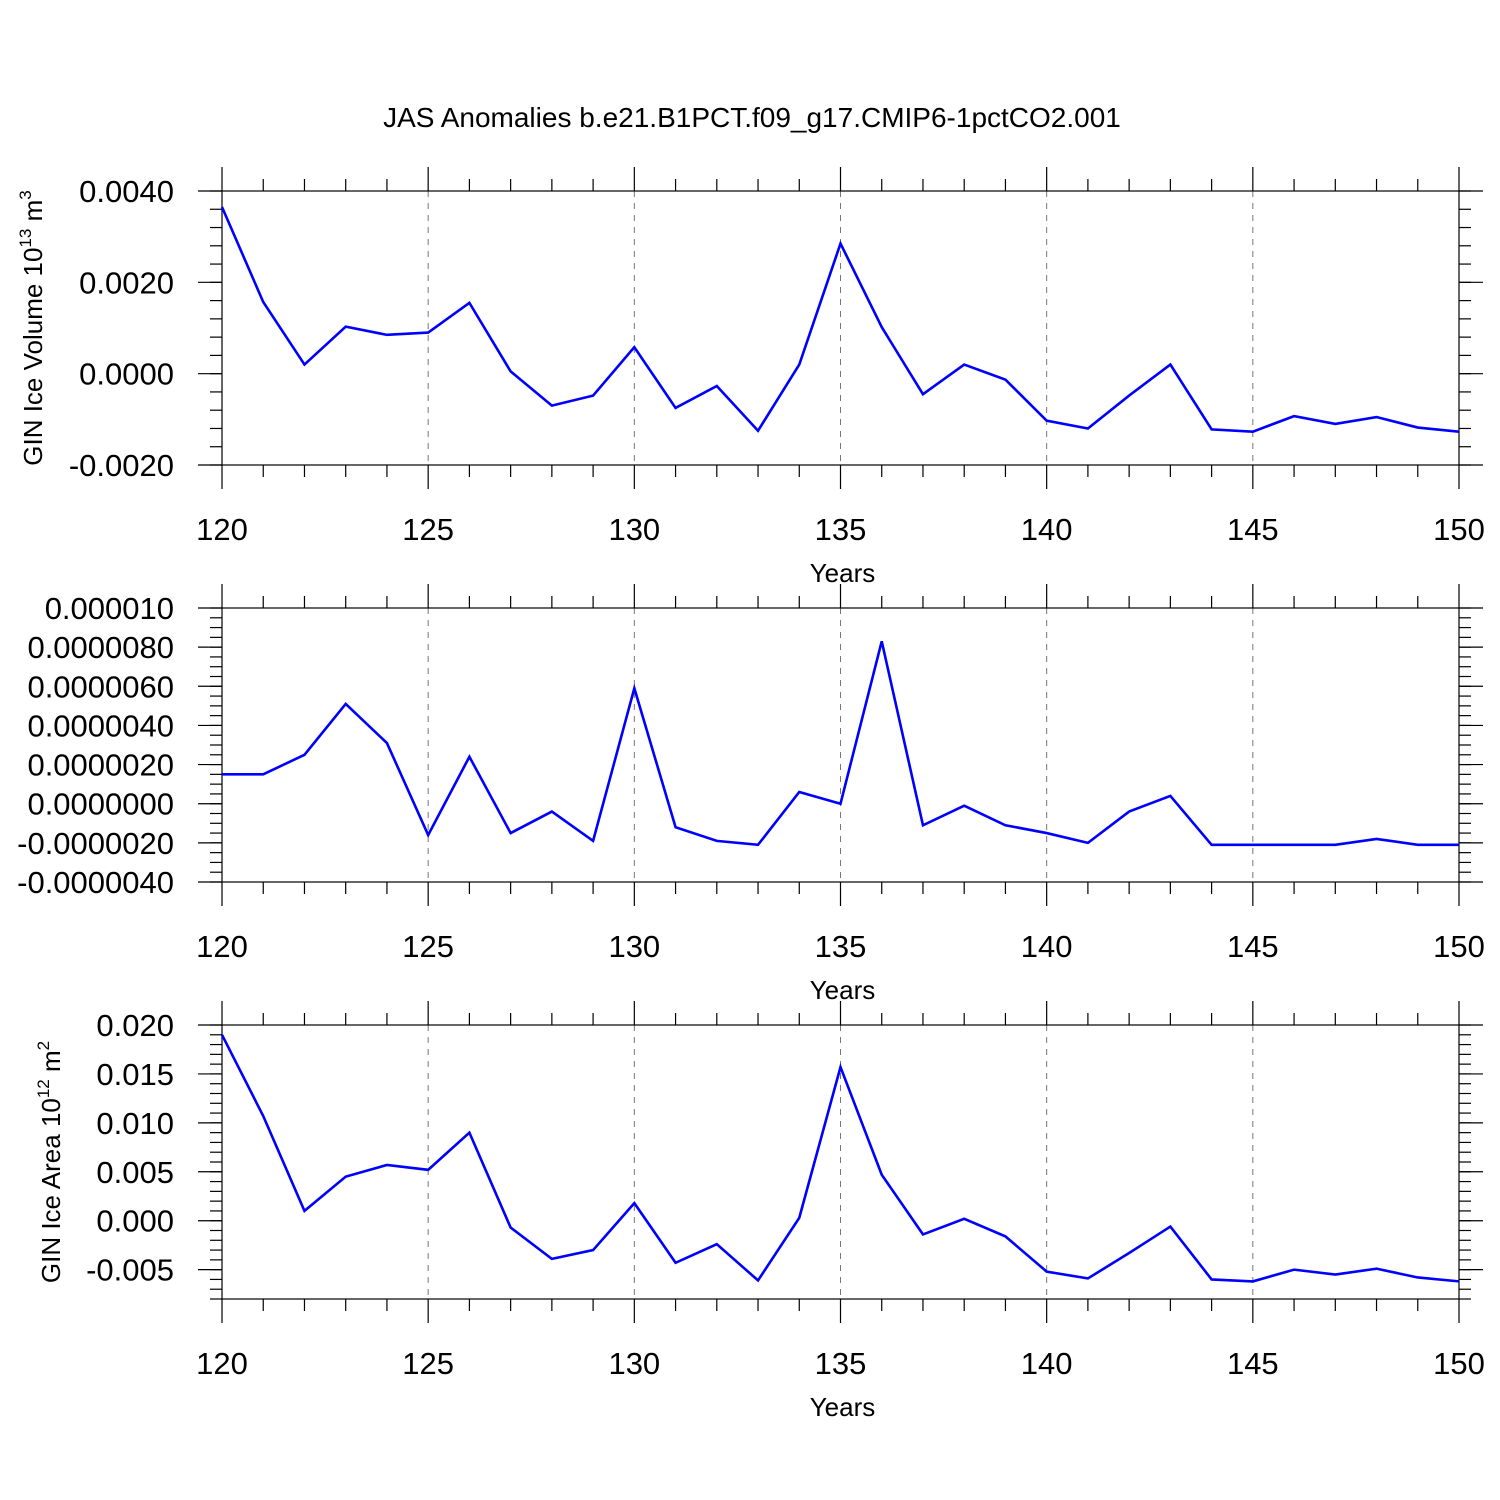  Describe the element at coordinates (95, 882) in the screenshot. I see `y-tick-label: -0.0000040` at that location.